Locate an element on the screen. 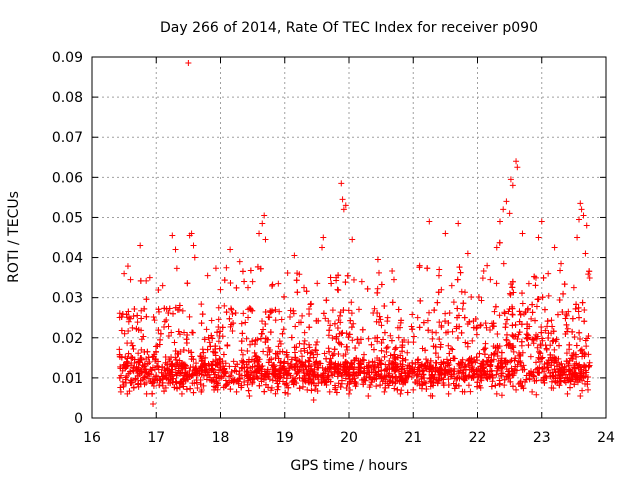 This screenshot has width=640, height=480. x-axis-tick-labels: 16 17 18 19 20 21 22 23 24 is located at coordinates (349, 438).